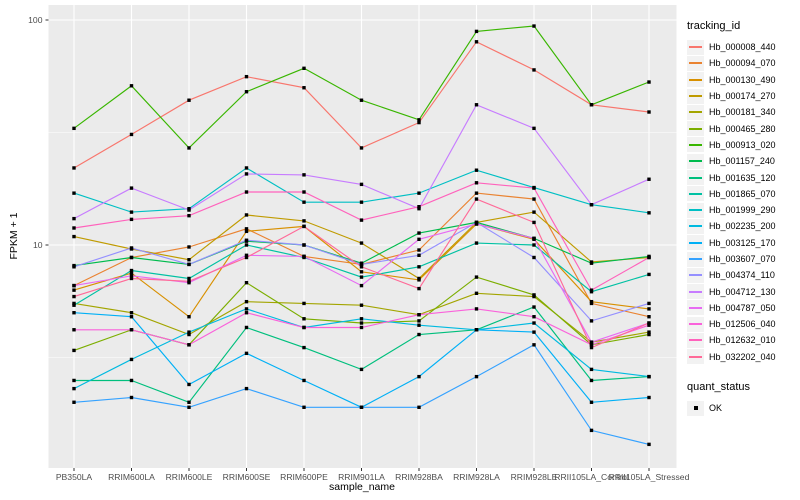  I want to click on legend-entry: Hb_002235_200, so click(742, 226).